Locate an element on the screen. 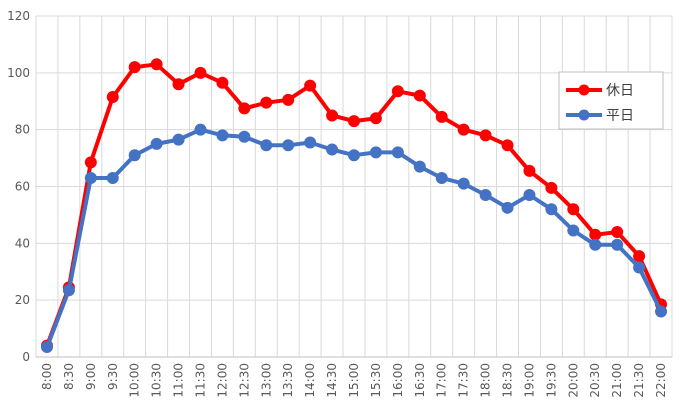 The height and width of the screenshot is (415, 681). legend-label-0: 休日 is located at coordinates (620, 91).